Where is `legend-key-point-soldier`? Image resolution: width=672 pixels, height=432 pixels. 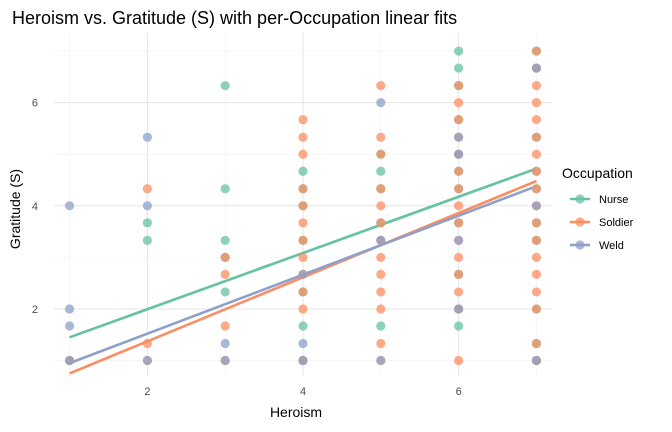
legend-key-point-soldier is located at coordinates (580, 222).